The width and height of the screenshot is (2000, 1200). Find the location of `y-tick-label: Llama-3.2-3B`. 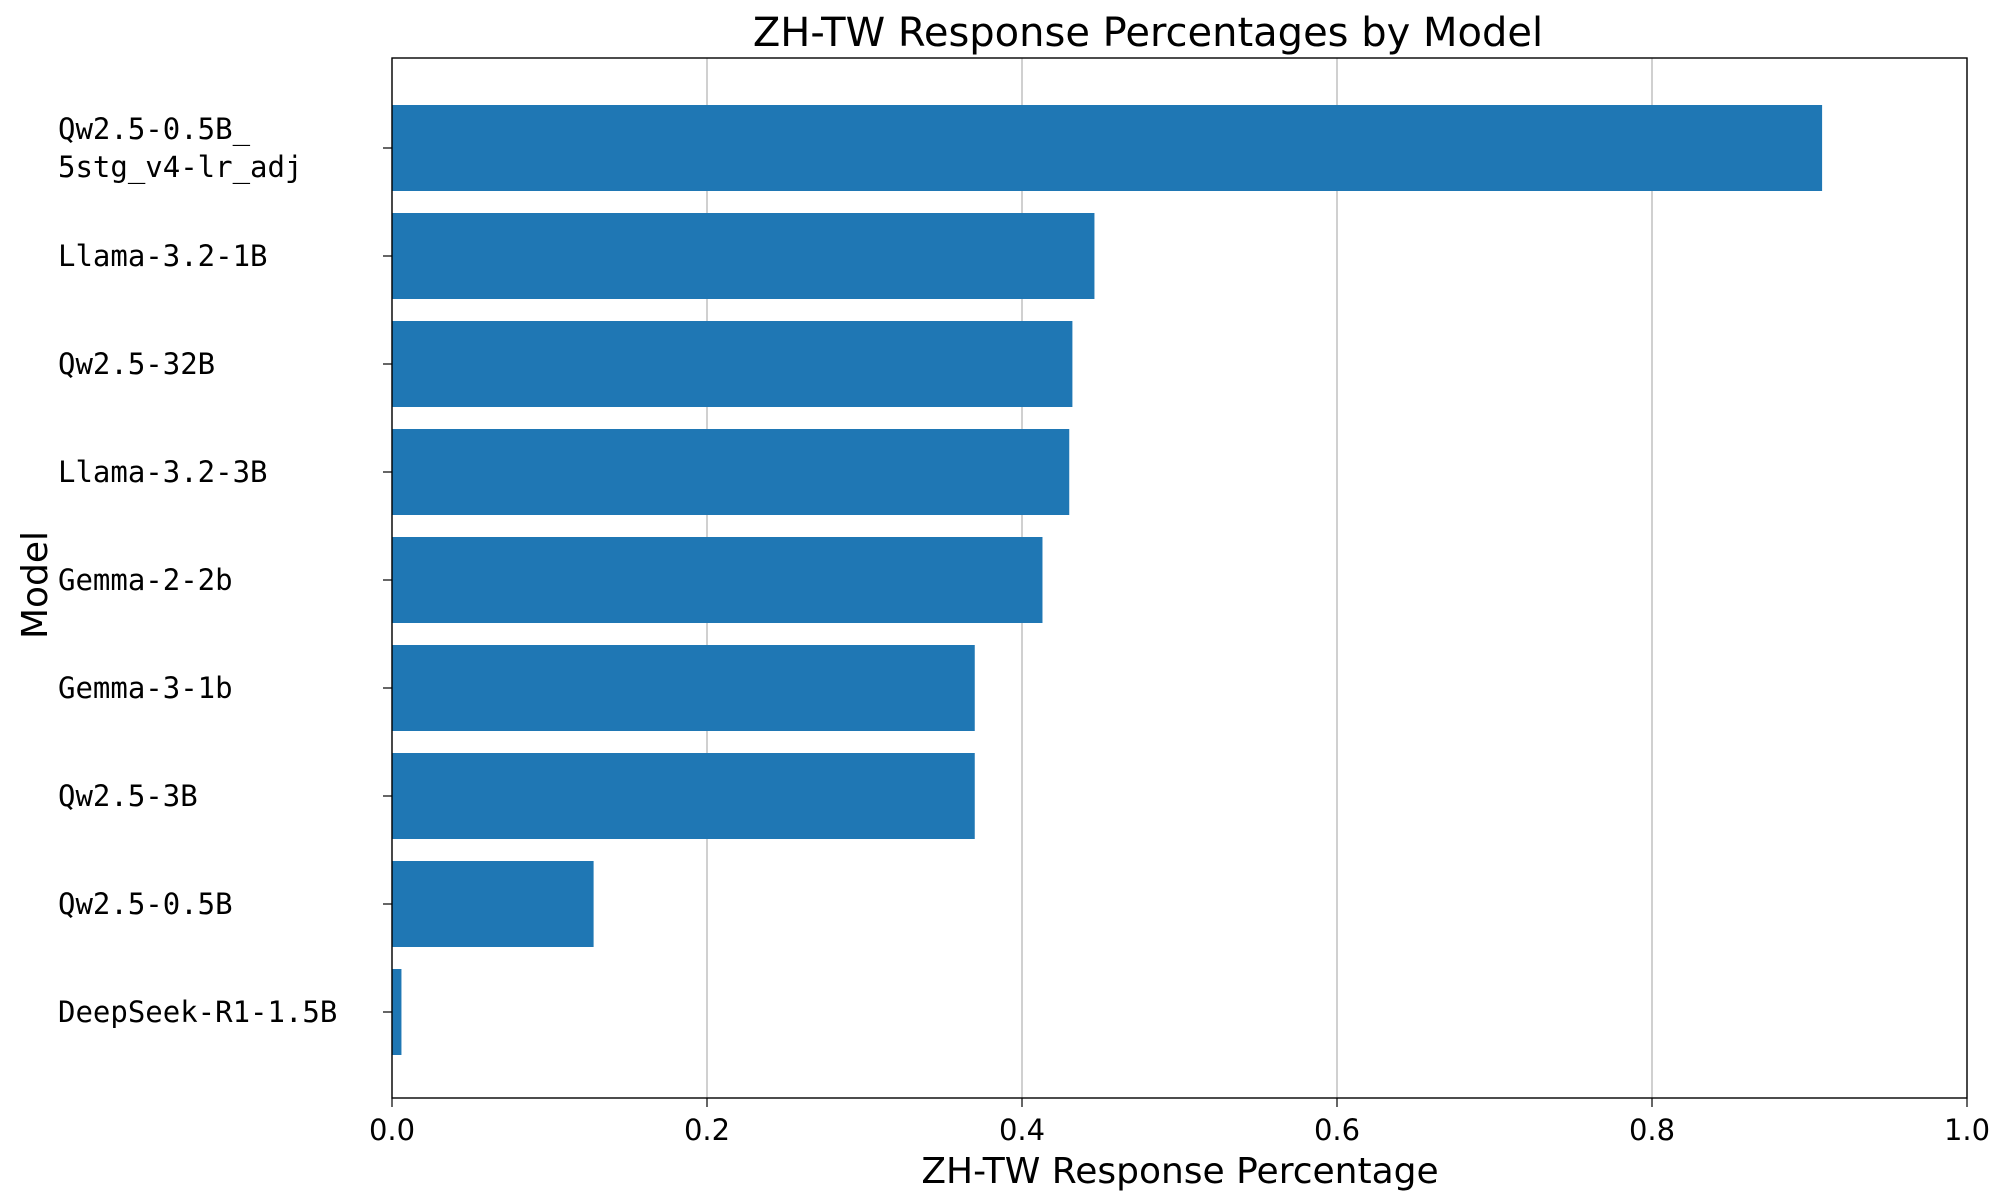

y-tick-label: Llama-3.2-3B is located at coordinates (163, 472).